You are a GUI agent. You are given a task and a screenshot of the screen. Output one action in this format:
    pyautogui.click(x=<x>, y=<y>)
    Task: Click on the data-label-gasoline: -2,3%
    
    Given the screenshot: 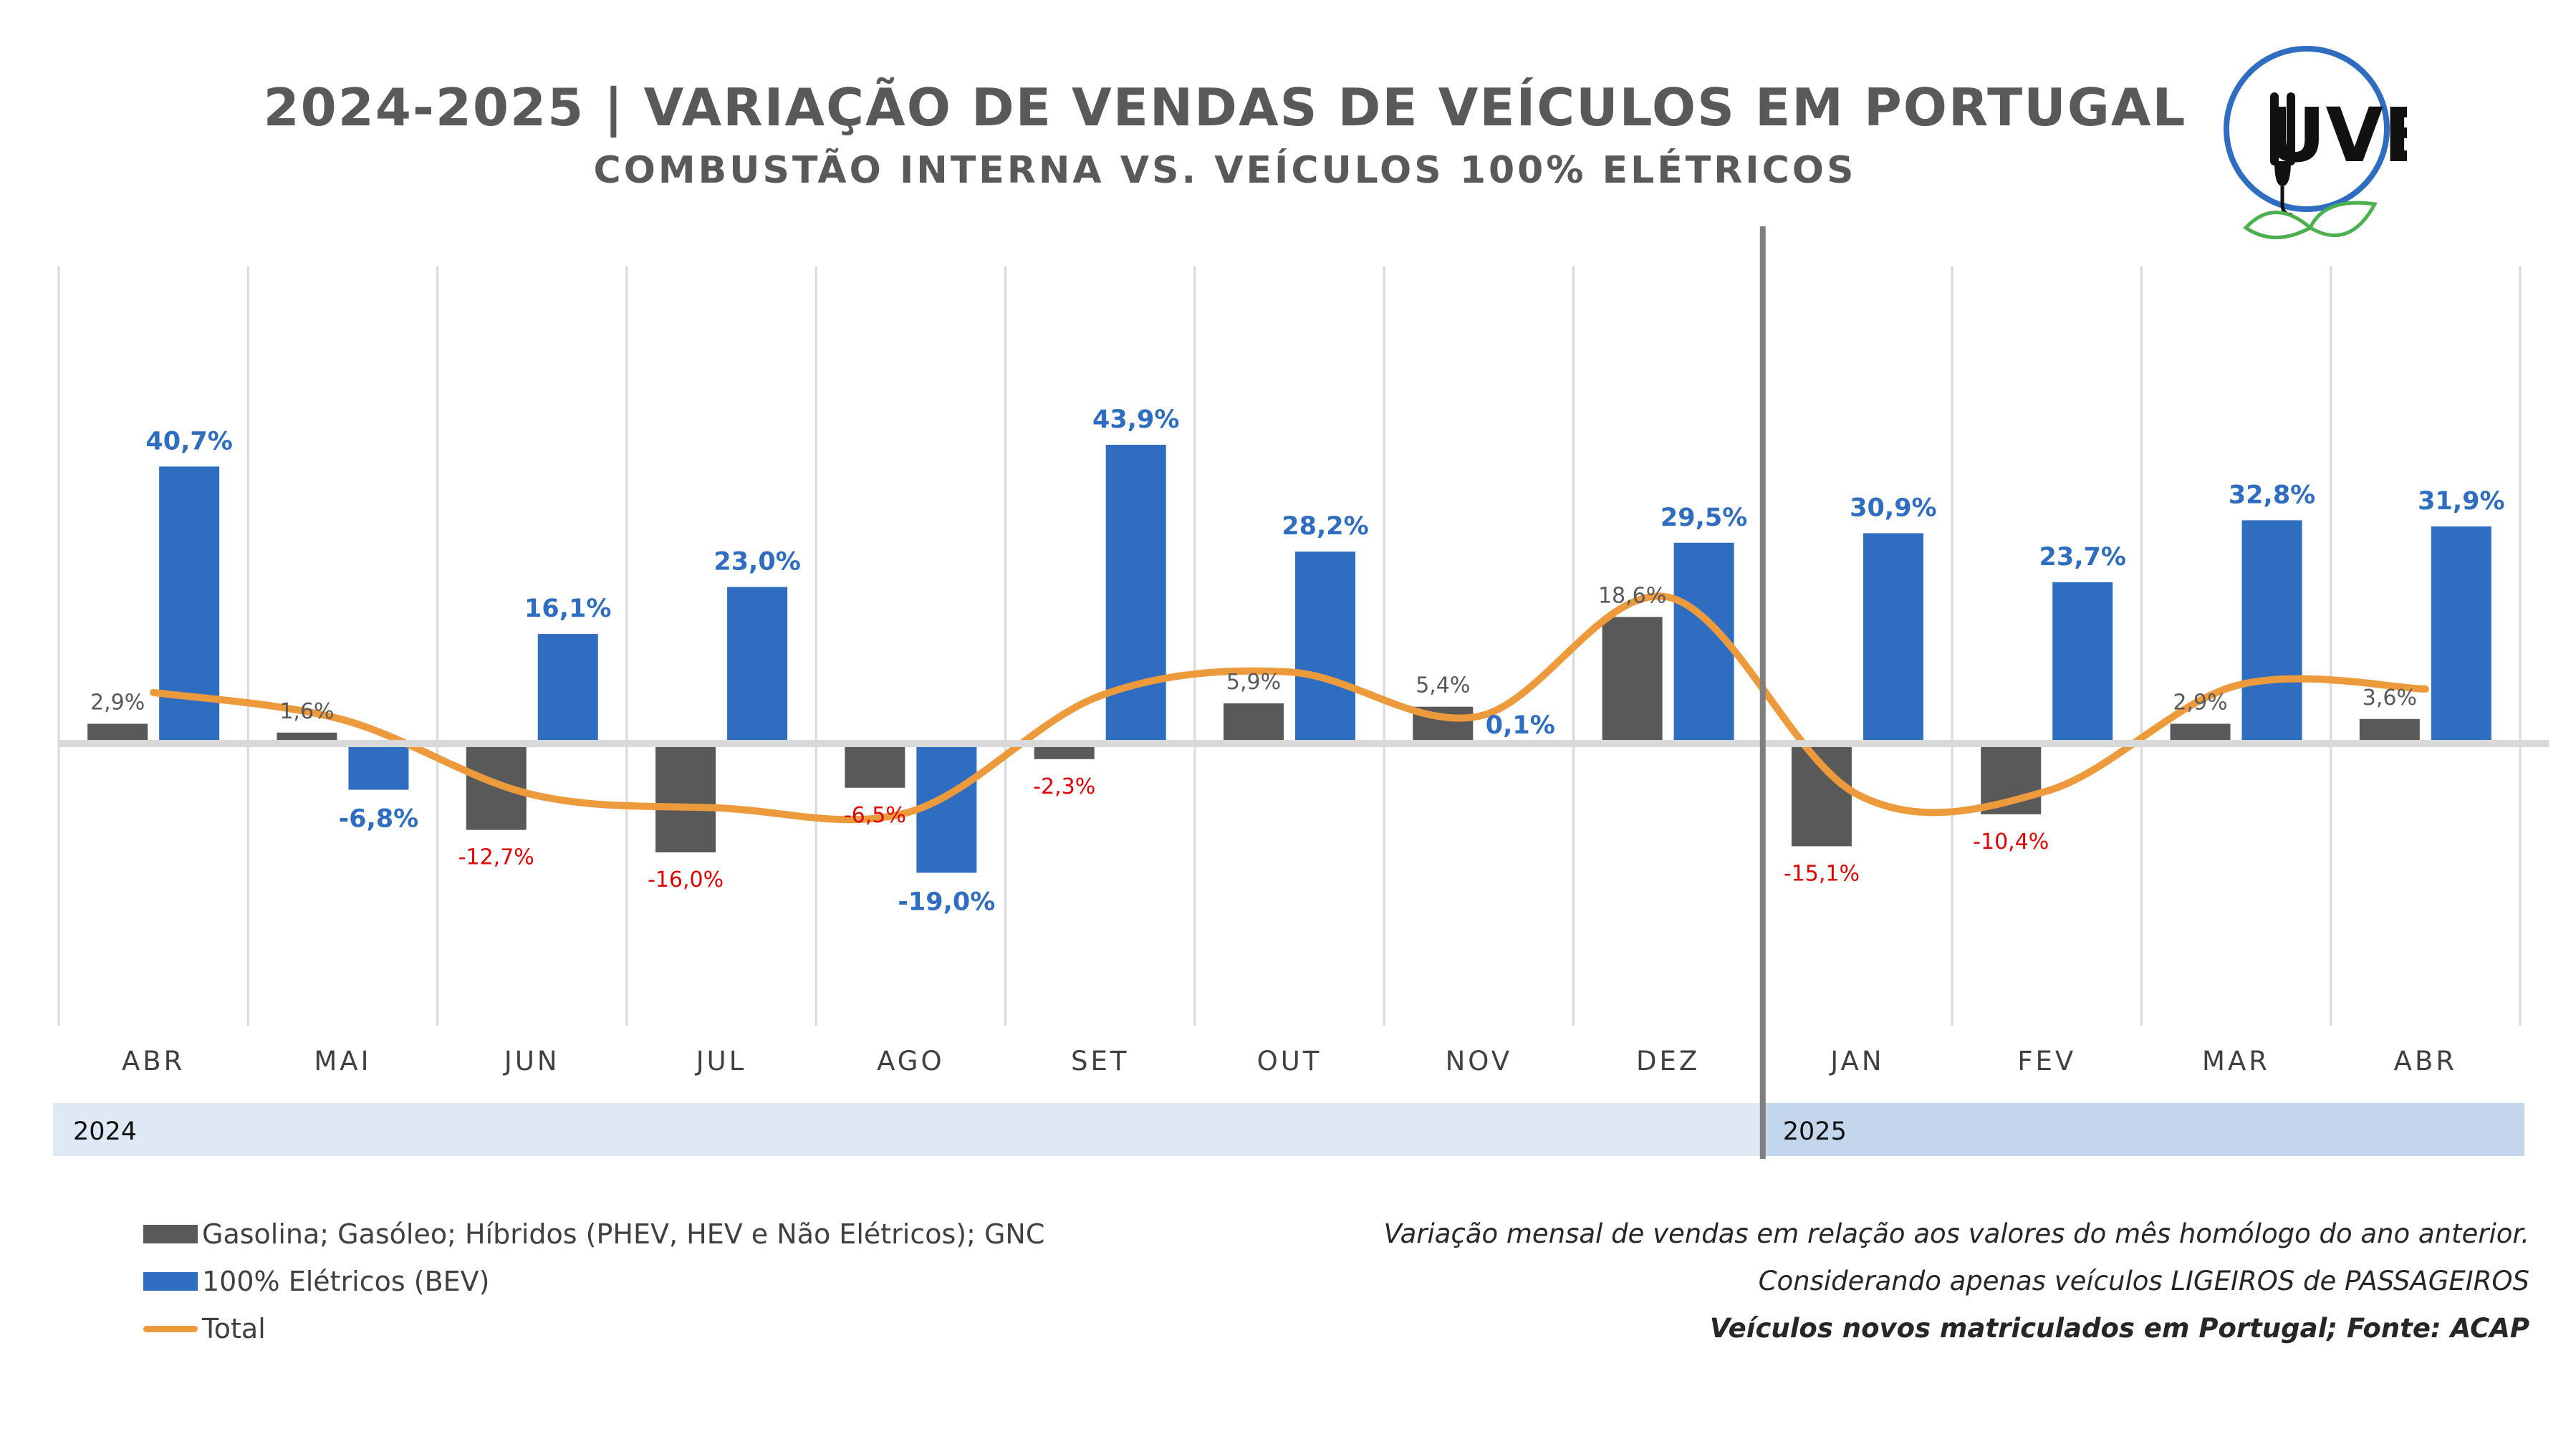 What is the action you would take?
    pyautogui.click(x=1064, y=786)
    